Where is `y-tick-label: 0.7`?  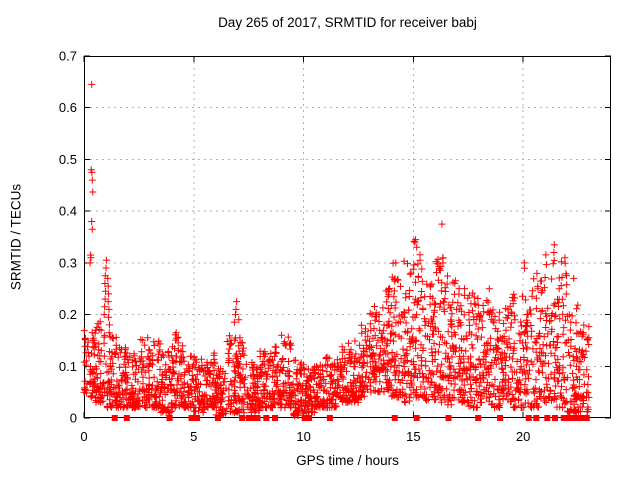
y-tick-label: 0.7 is located at coordinates (68, 56).